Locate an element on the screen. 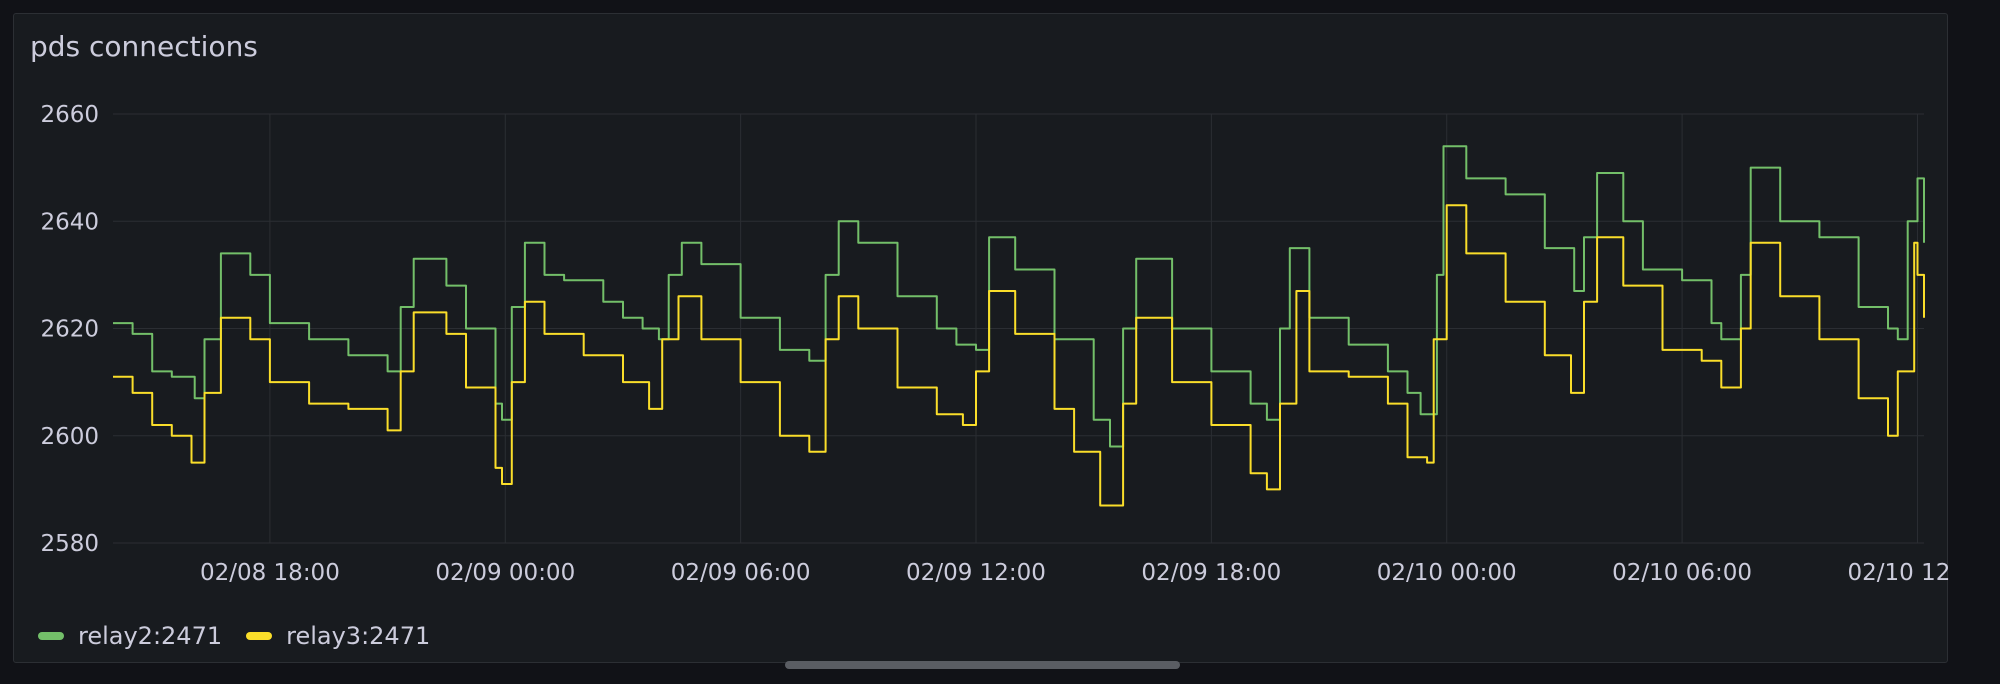 This screenshot has width=2000, height=684. x-tick-label: 02/10 00:00 is located at coordinates (1447, 573).